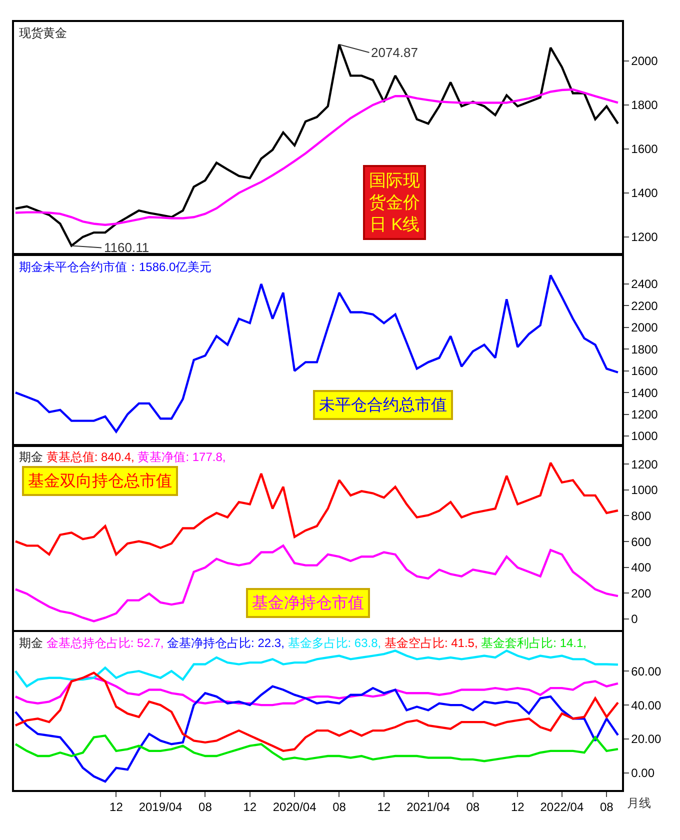 This screenshot has height=840, width=680. Describe the element at coordinates (100, 481) in the screenshot. I see `annotation: 基金双向持仓总市值` at that location.